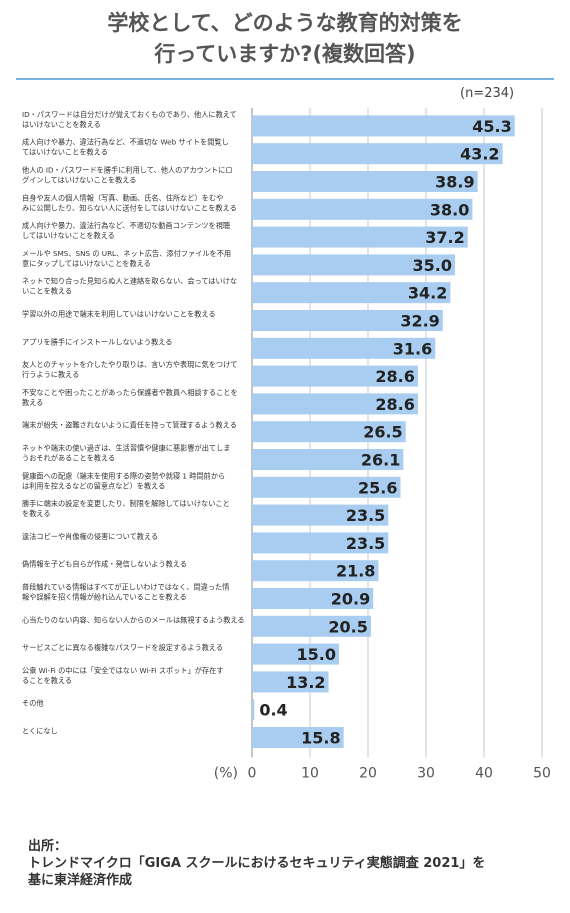 This screenshot has width=570, height=913. I want to click on data-label: 0.4, so click(273, 710).